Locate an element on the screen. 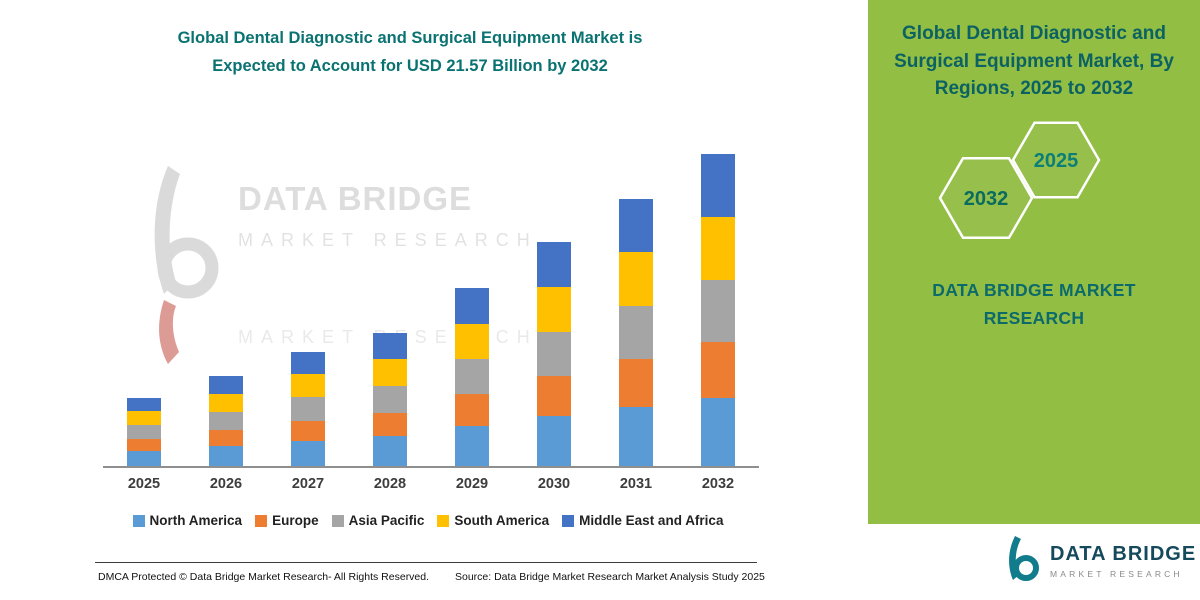 The width and height of the screenshot is (1200, 600). legend-item: Europe is located at coordinates (287, 520).